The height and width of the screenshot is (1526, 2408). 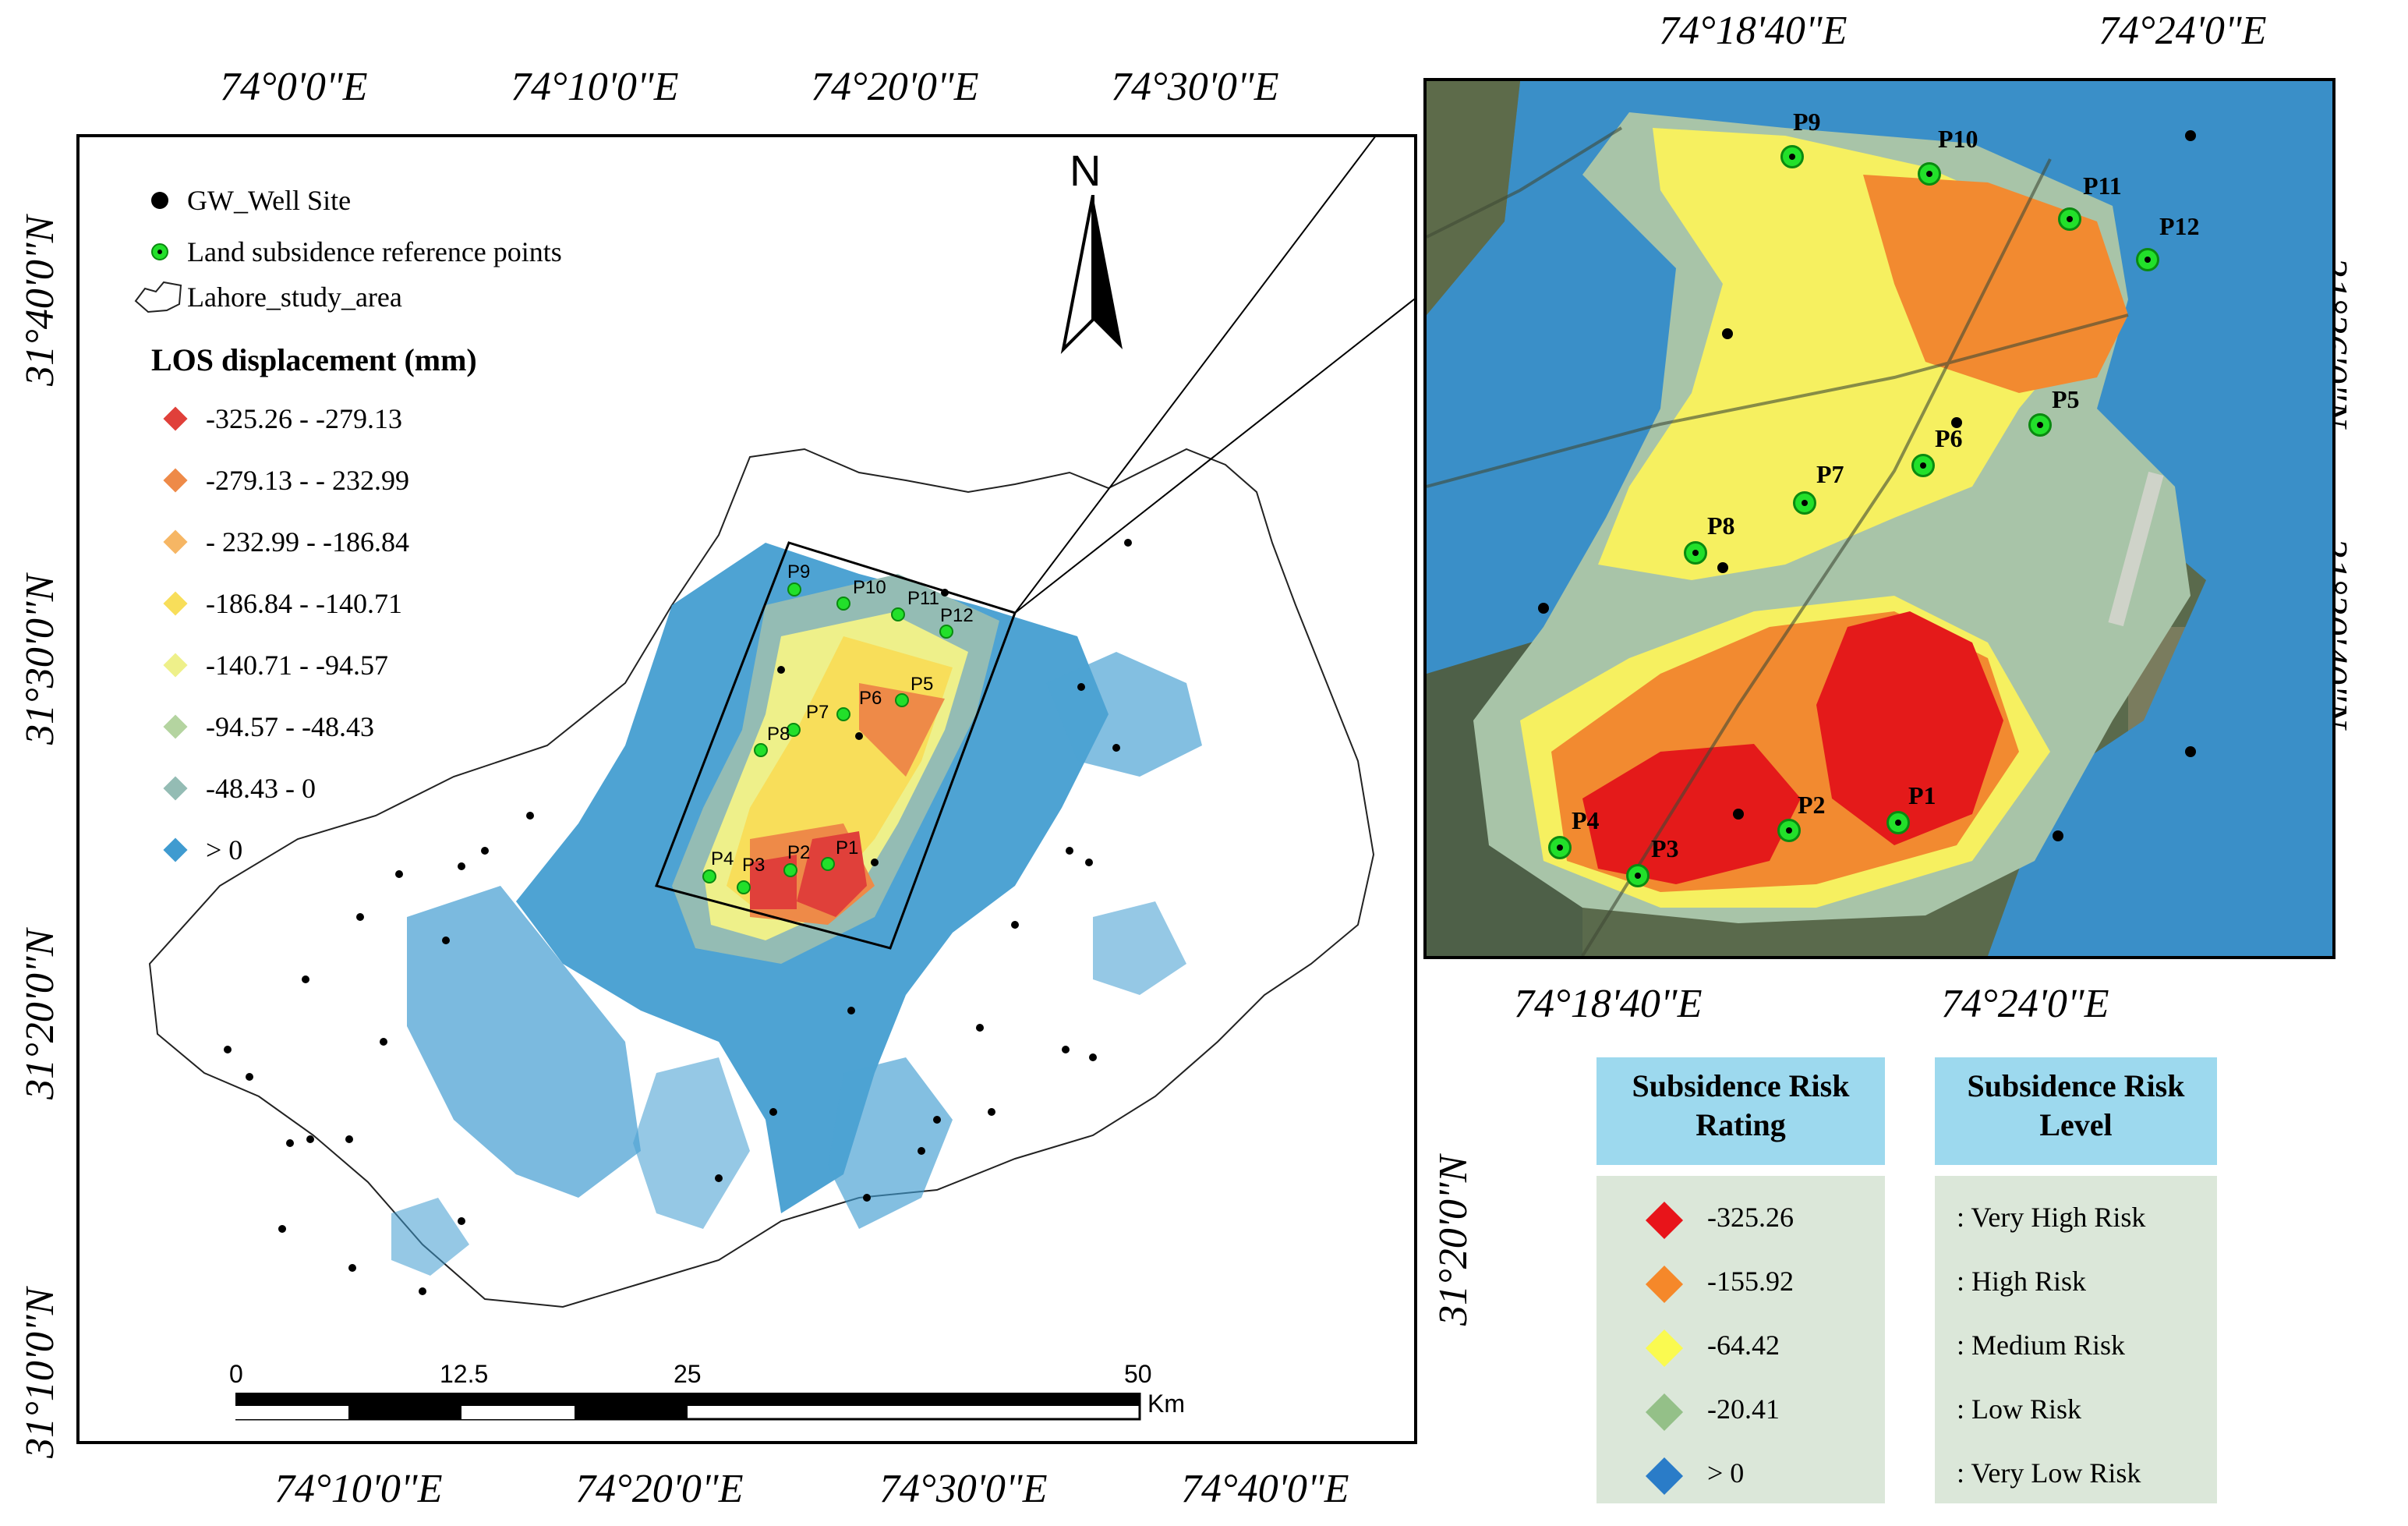 What do you see at coordinates (895, 87) in the screenshot?
I see `top-lon-label-3: 74°20'0"E` at bounding box center [895, 87].